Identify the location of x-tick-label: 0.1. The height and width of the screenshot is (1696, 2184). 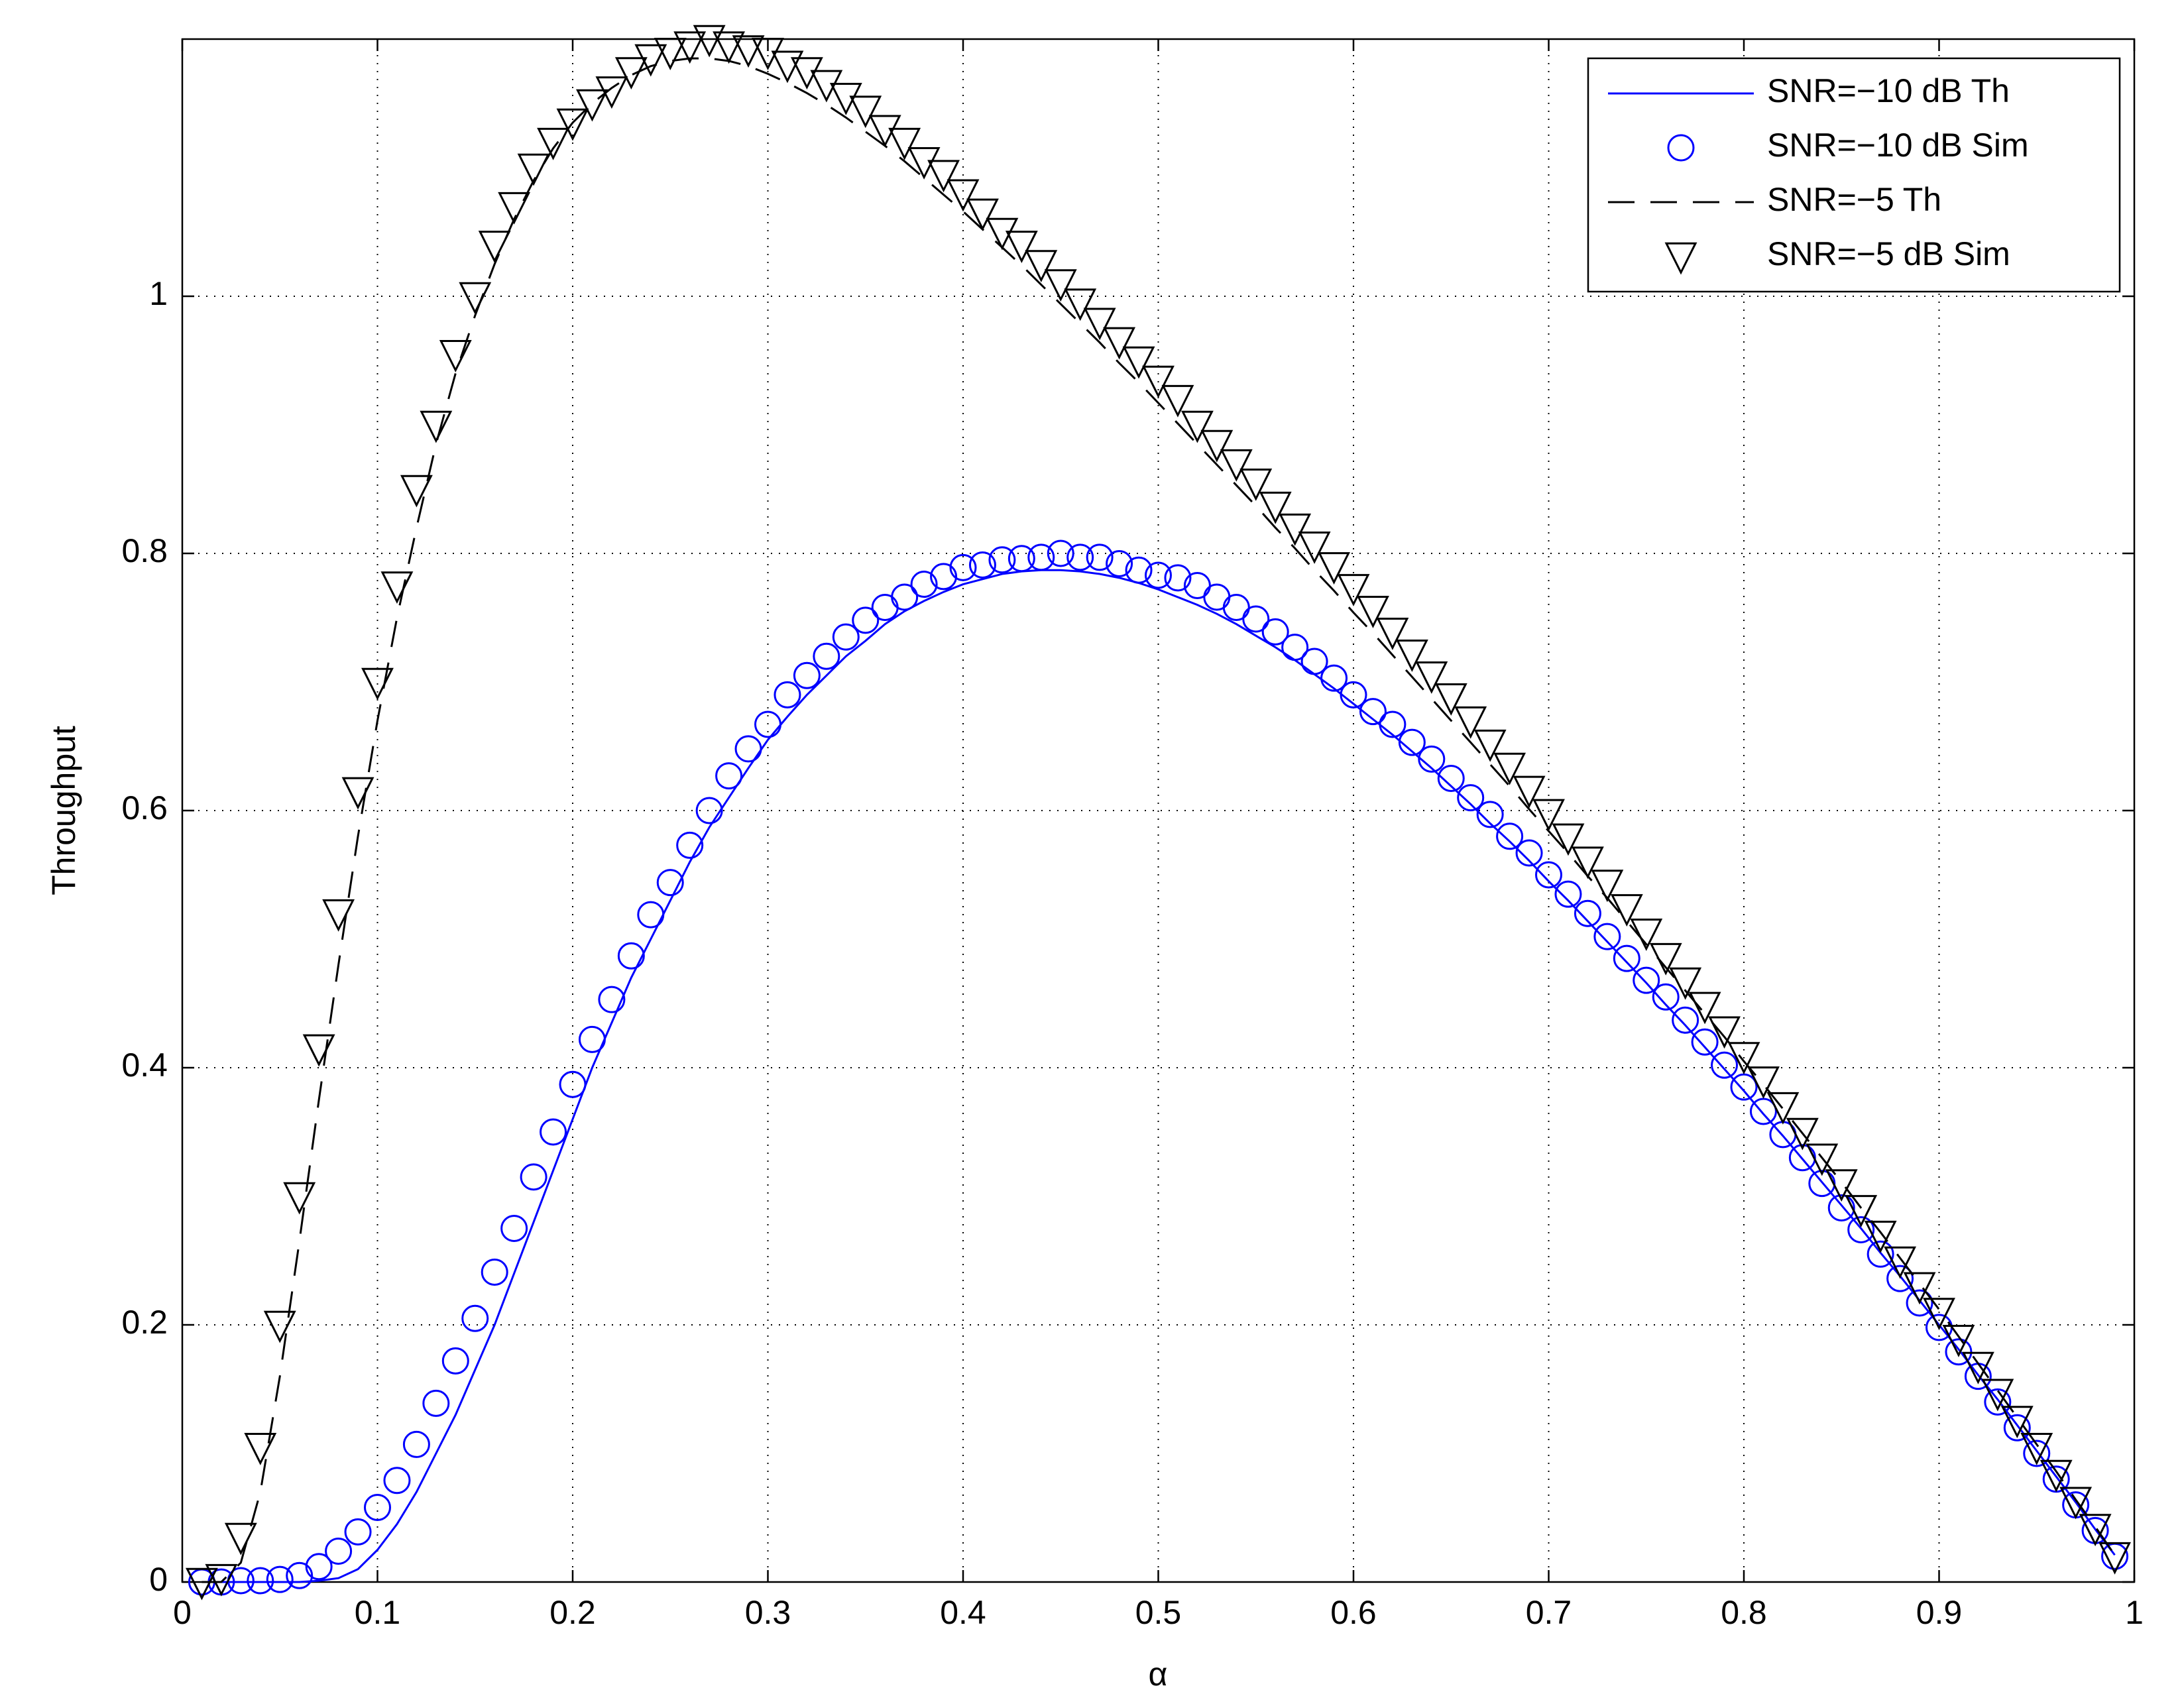
(378, 1612).